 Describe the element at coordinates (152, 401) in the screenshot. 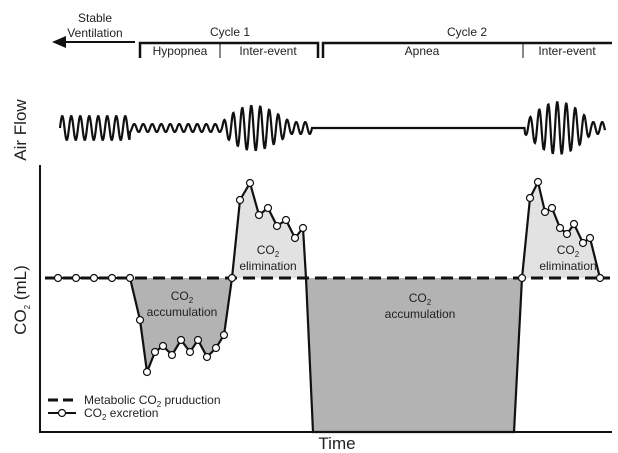

I see `legend-label: Metabolic CO2 pruduction` at that location.